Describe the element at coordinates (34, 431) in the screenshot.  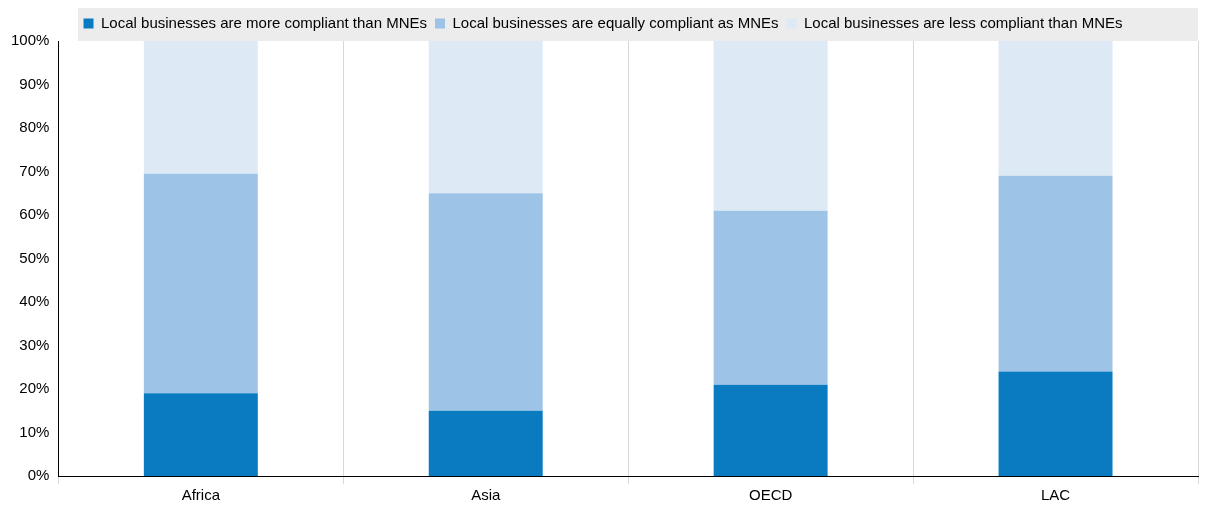
I see `y-tick-label: 10%` at that location.